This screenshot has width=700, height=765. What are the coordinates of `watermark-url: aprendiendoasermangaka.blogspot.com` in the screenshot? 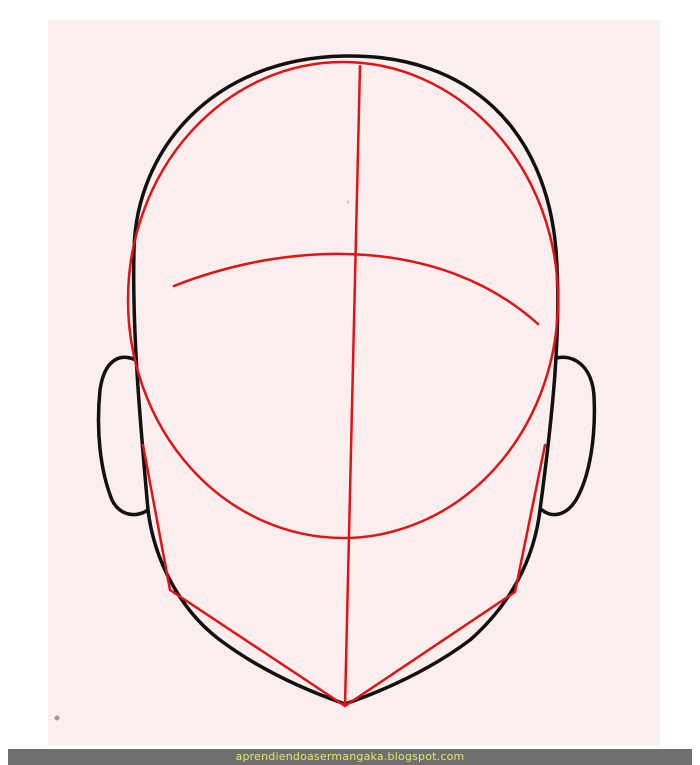 It's located at (350, 756).